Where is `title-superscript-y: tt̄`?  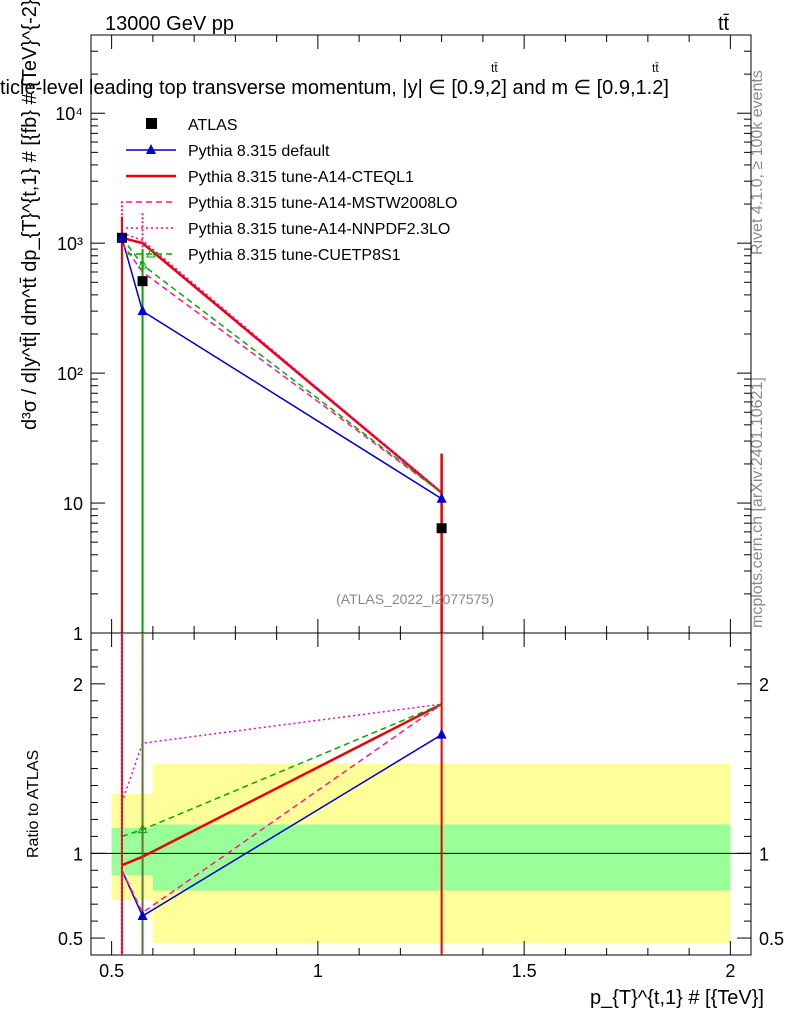
title-superscript-y: tt̄ is located at coordinates (494, 68).